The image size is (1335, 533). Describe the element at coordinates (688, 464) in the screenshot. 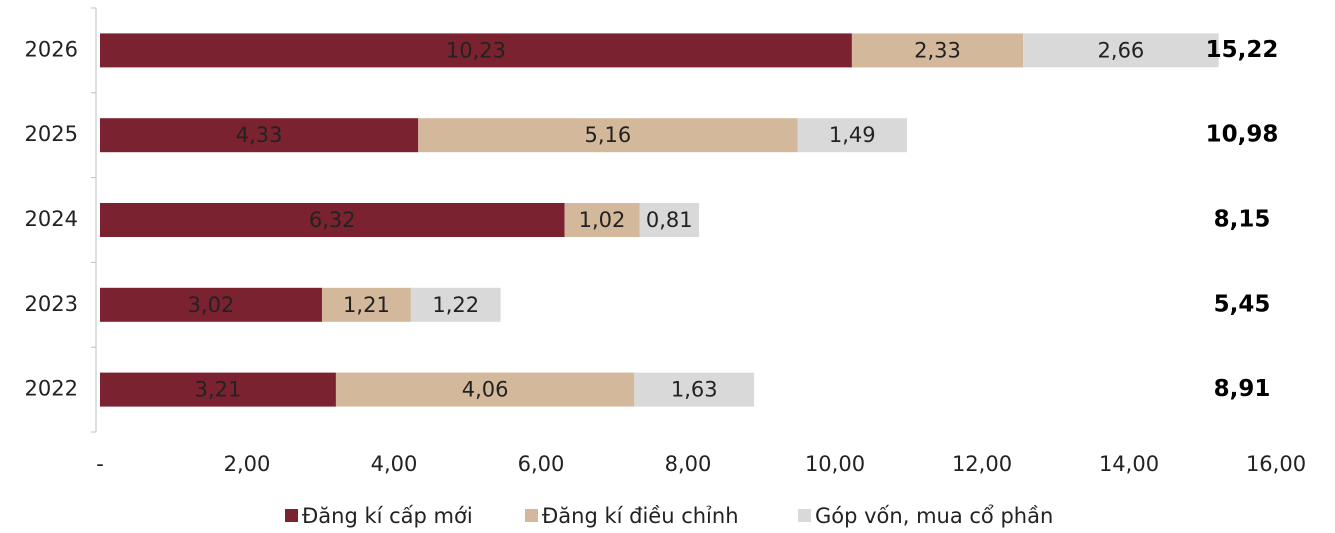

I see `x-tick-label: 8,00` at that location.